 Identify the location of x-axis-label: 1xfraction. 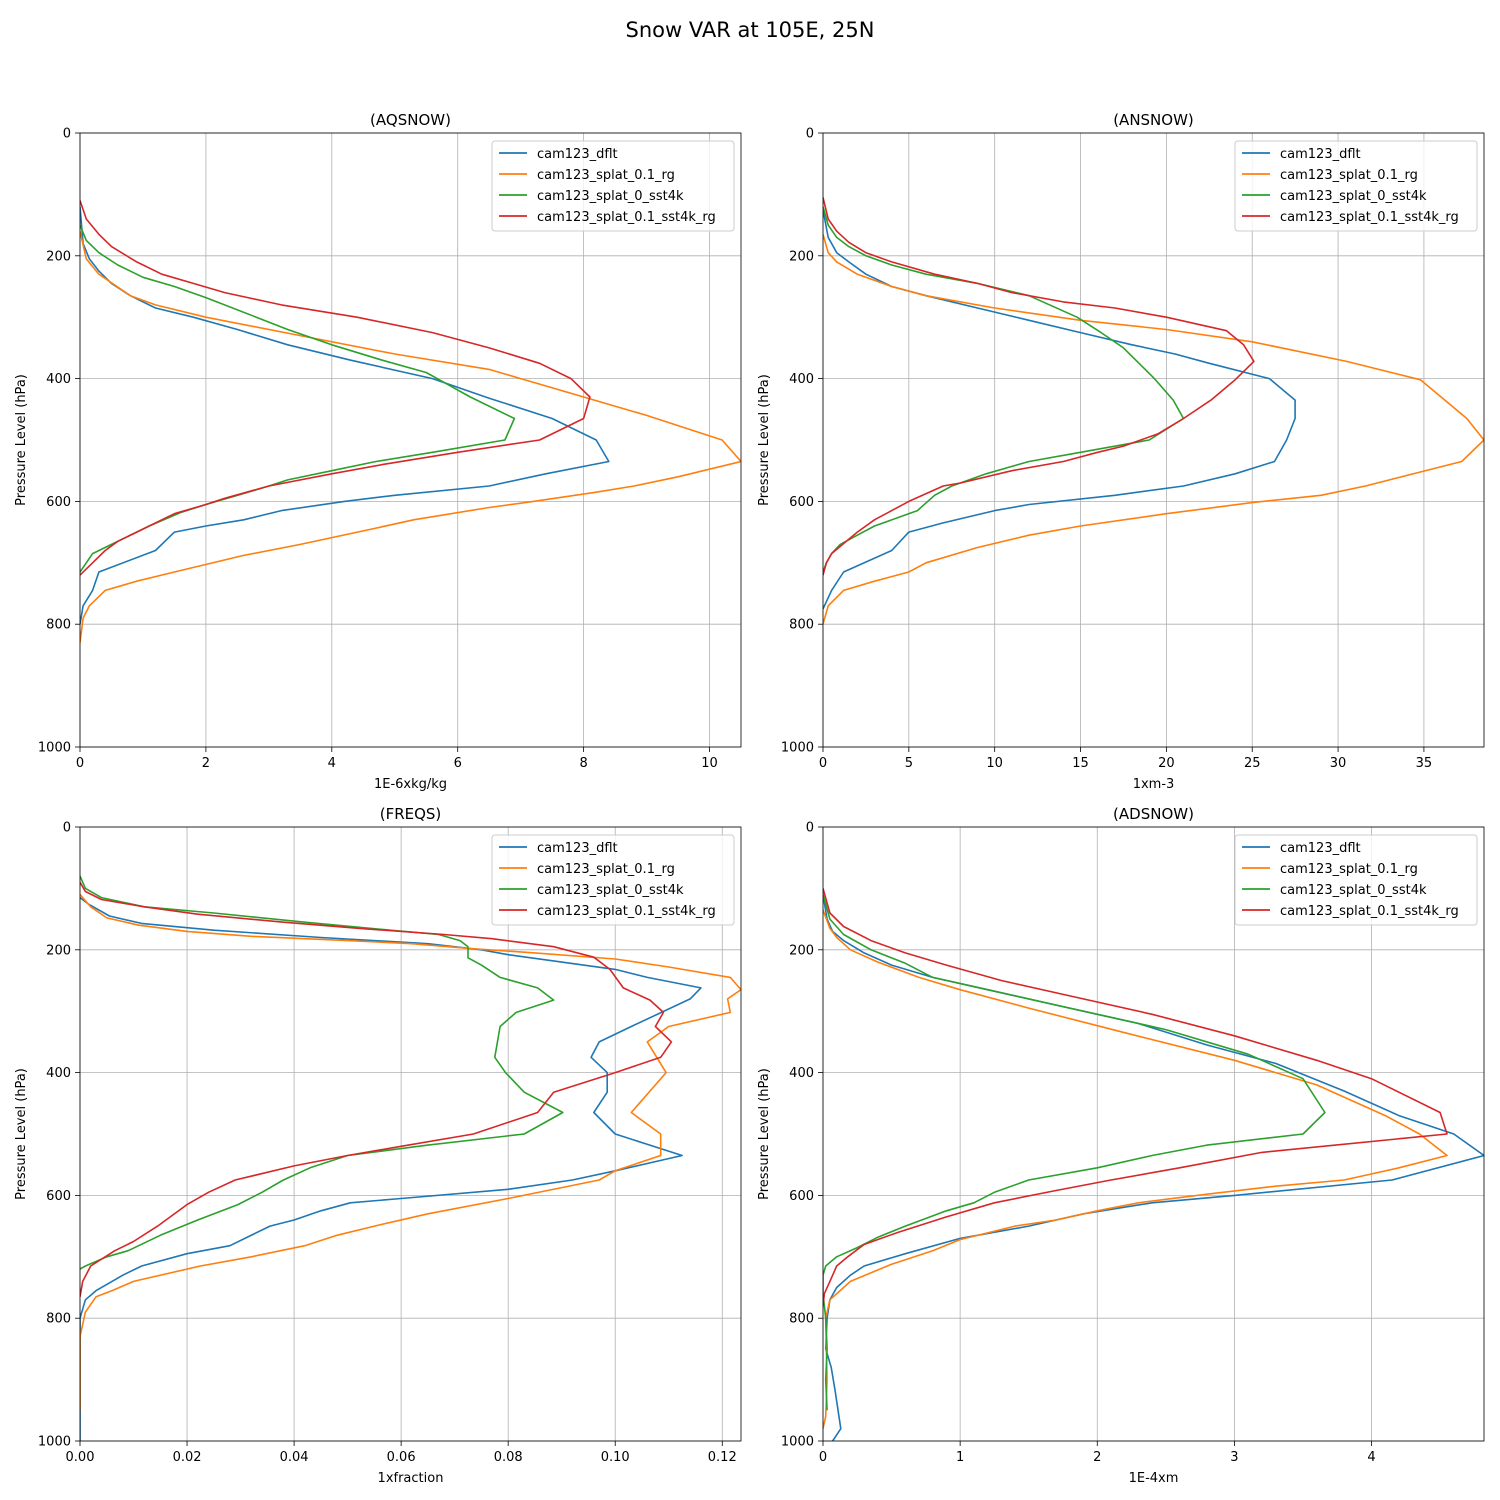
(411, 1478).